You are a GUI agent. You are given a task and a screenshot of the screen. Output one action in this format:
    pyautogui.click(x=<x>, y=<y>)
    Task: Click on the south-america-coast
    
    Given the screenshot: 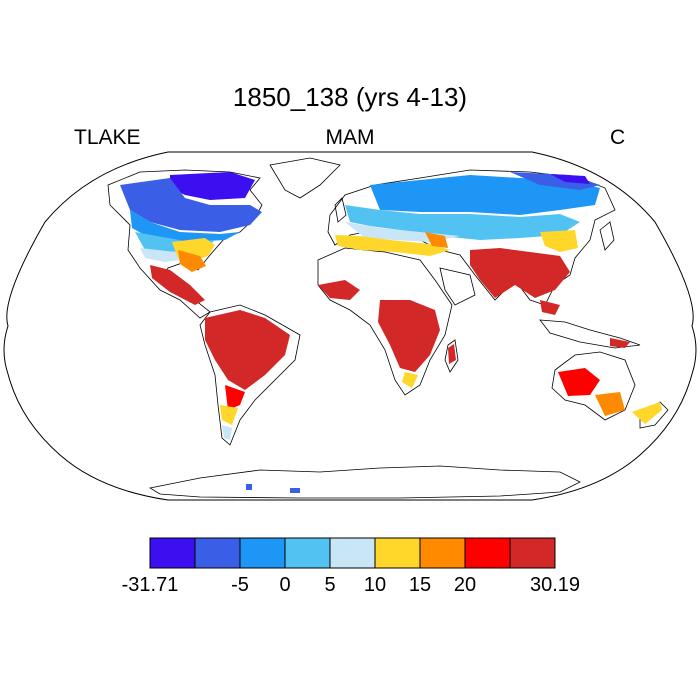 What is the action you would take?
    pyautogui.click(x=250, y=375)
    